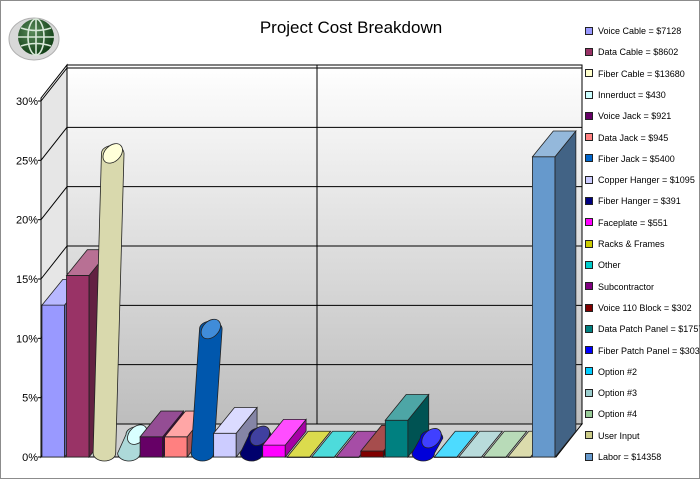 Image resolution: width=700 pixels, height=480 pixels. I want to click on y-tick-label: 5%, so click(30, 399).